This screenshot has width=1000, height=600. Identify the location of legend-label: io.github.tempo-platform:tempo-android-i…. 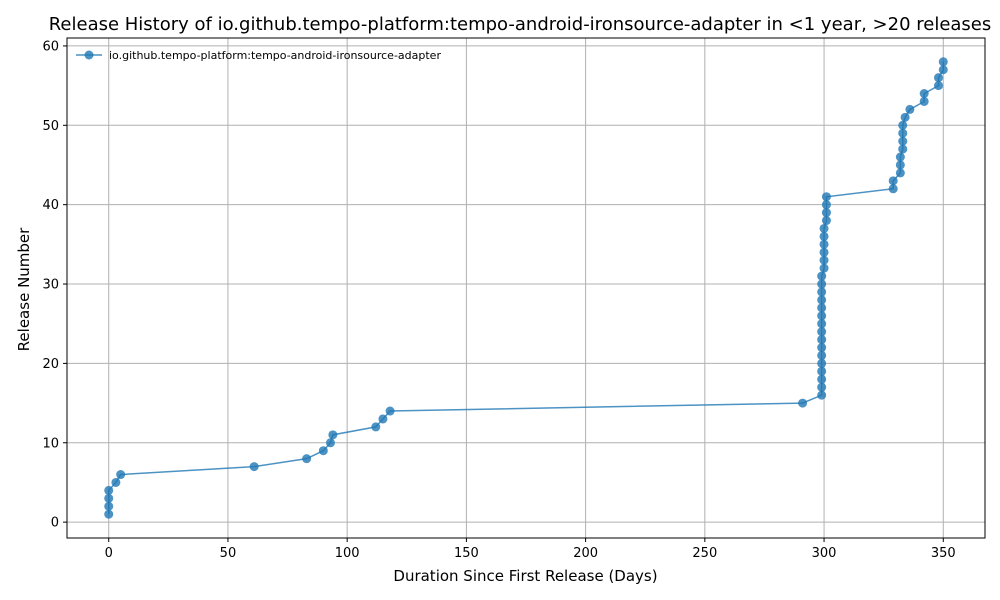
(275, 55).